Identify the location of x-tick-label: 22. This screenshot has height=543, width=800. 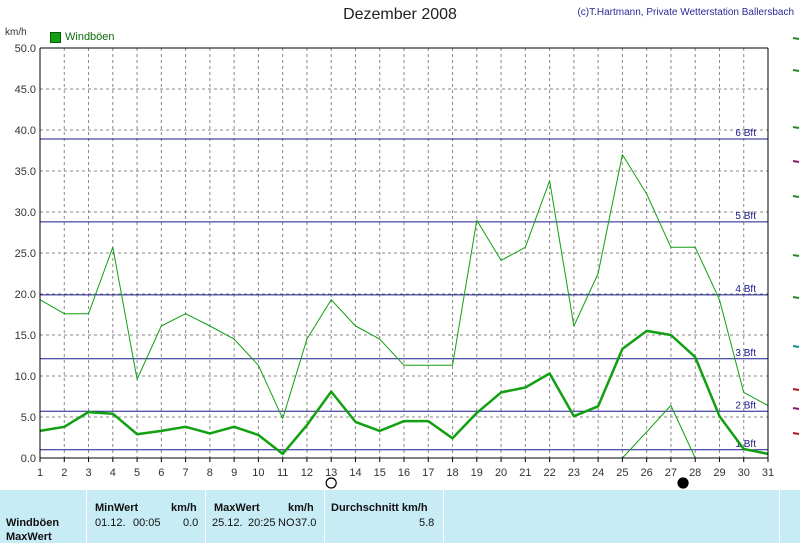
(549, 473).